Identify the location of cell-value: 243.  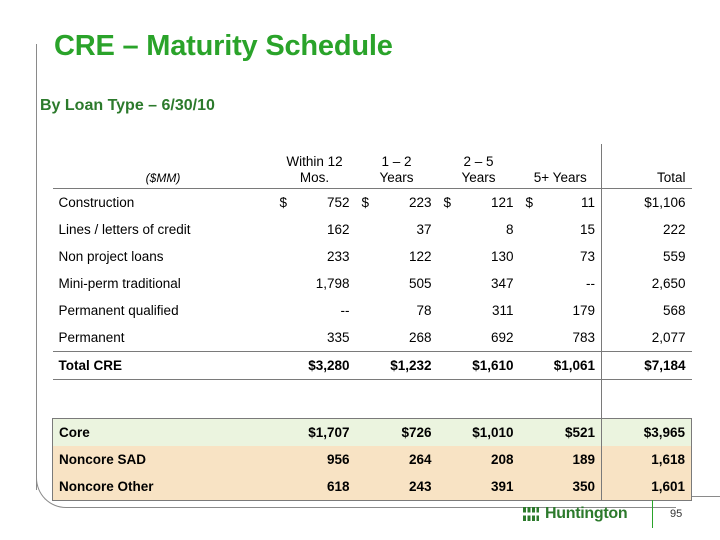
(396, 487).